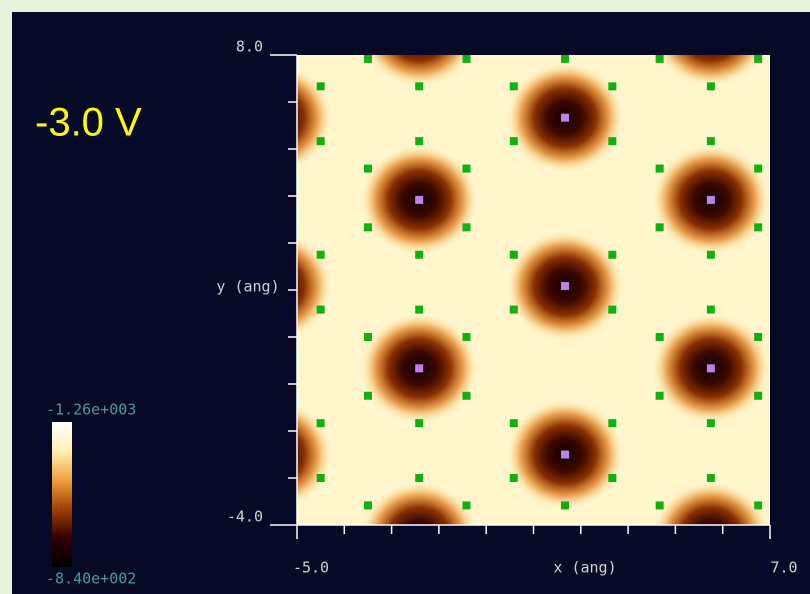  Describe the element at coordinates (62, 494) in the screenshot. I see `colorbar` at that location.